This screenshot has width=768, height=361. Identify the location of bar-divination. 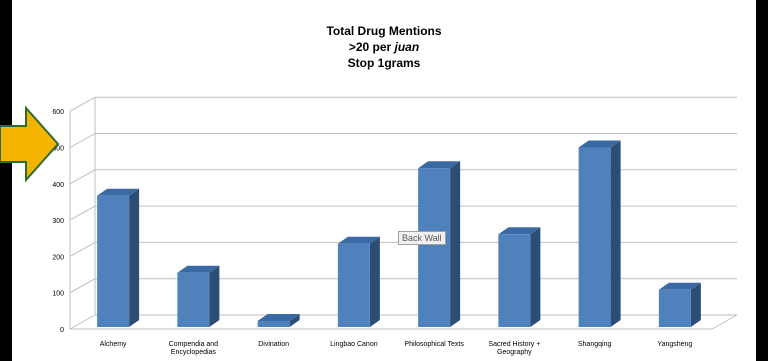
(278, 320).